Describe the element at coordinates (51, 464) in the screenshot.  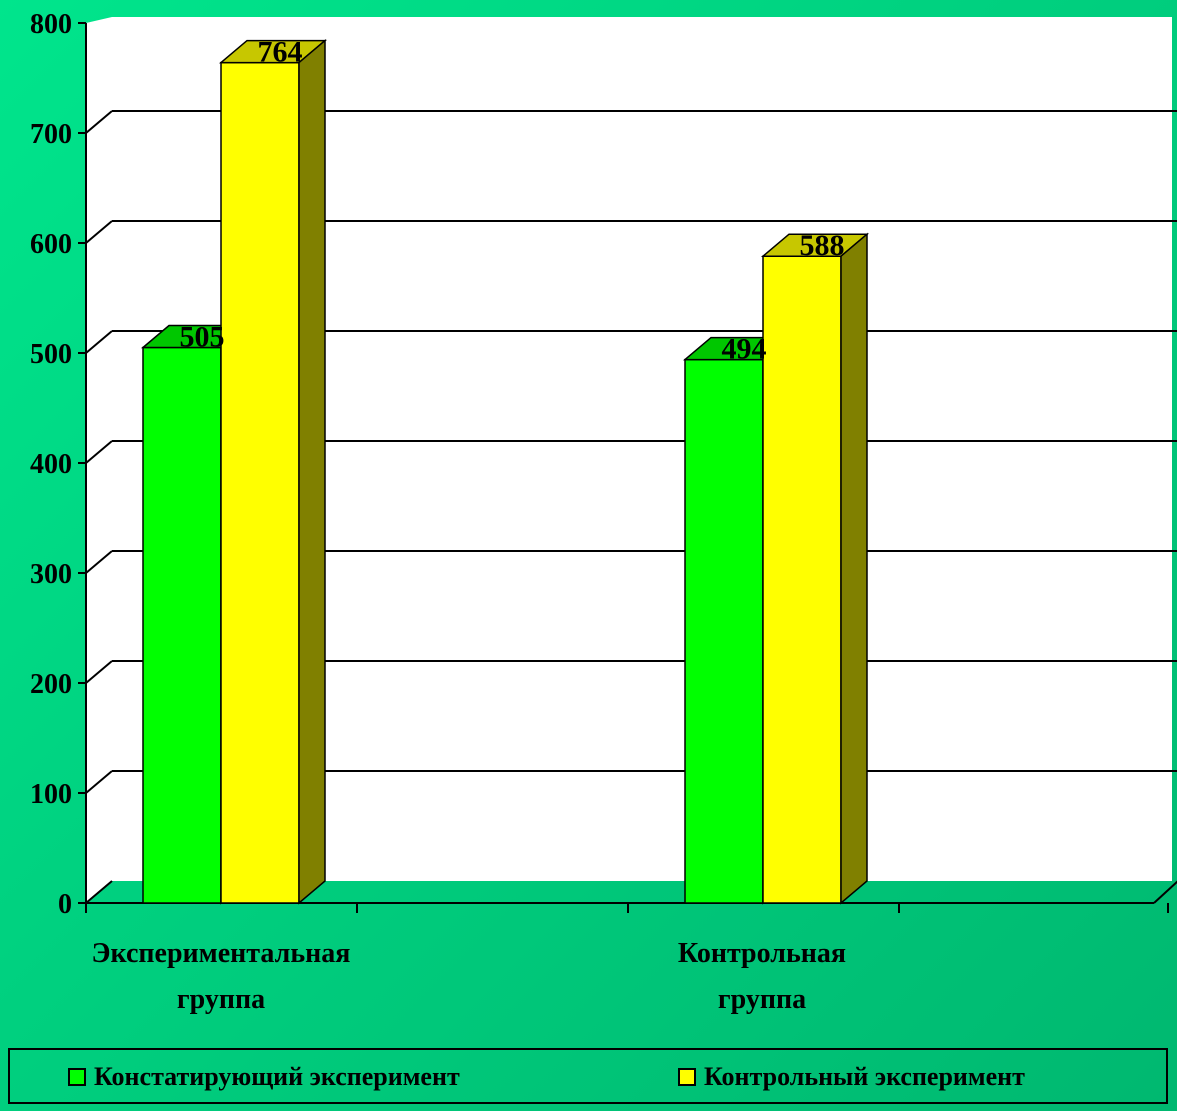
I see `y-tick-label: 400` at that location.